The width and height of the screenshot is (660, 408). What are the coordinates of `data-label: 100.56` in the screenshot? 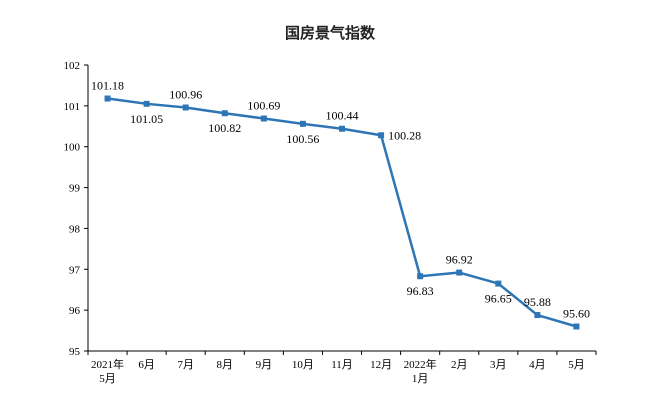 It's located at (302, 139).